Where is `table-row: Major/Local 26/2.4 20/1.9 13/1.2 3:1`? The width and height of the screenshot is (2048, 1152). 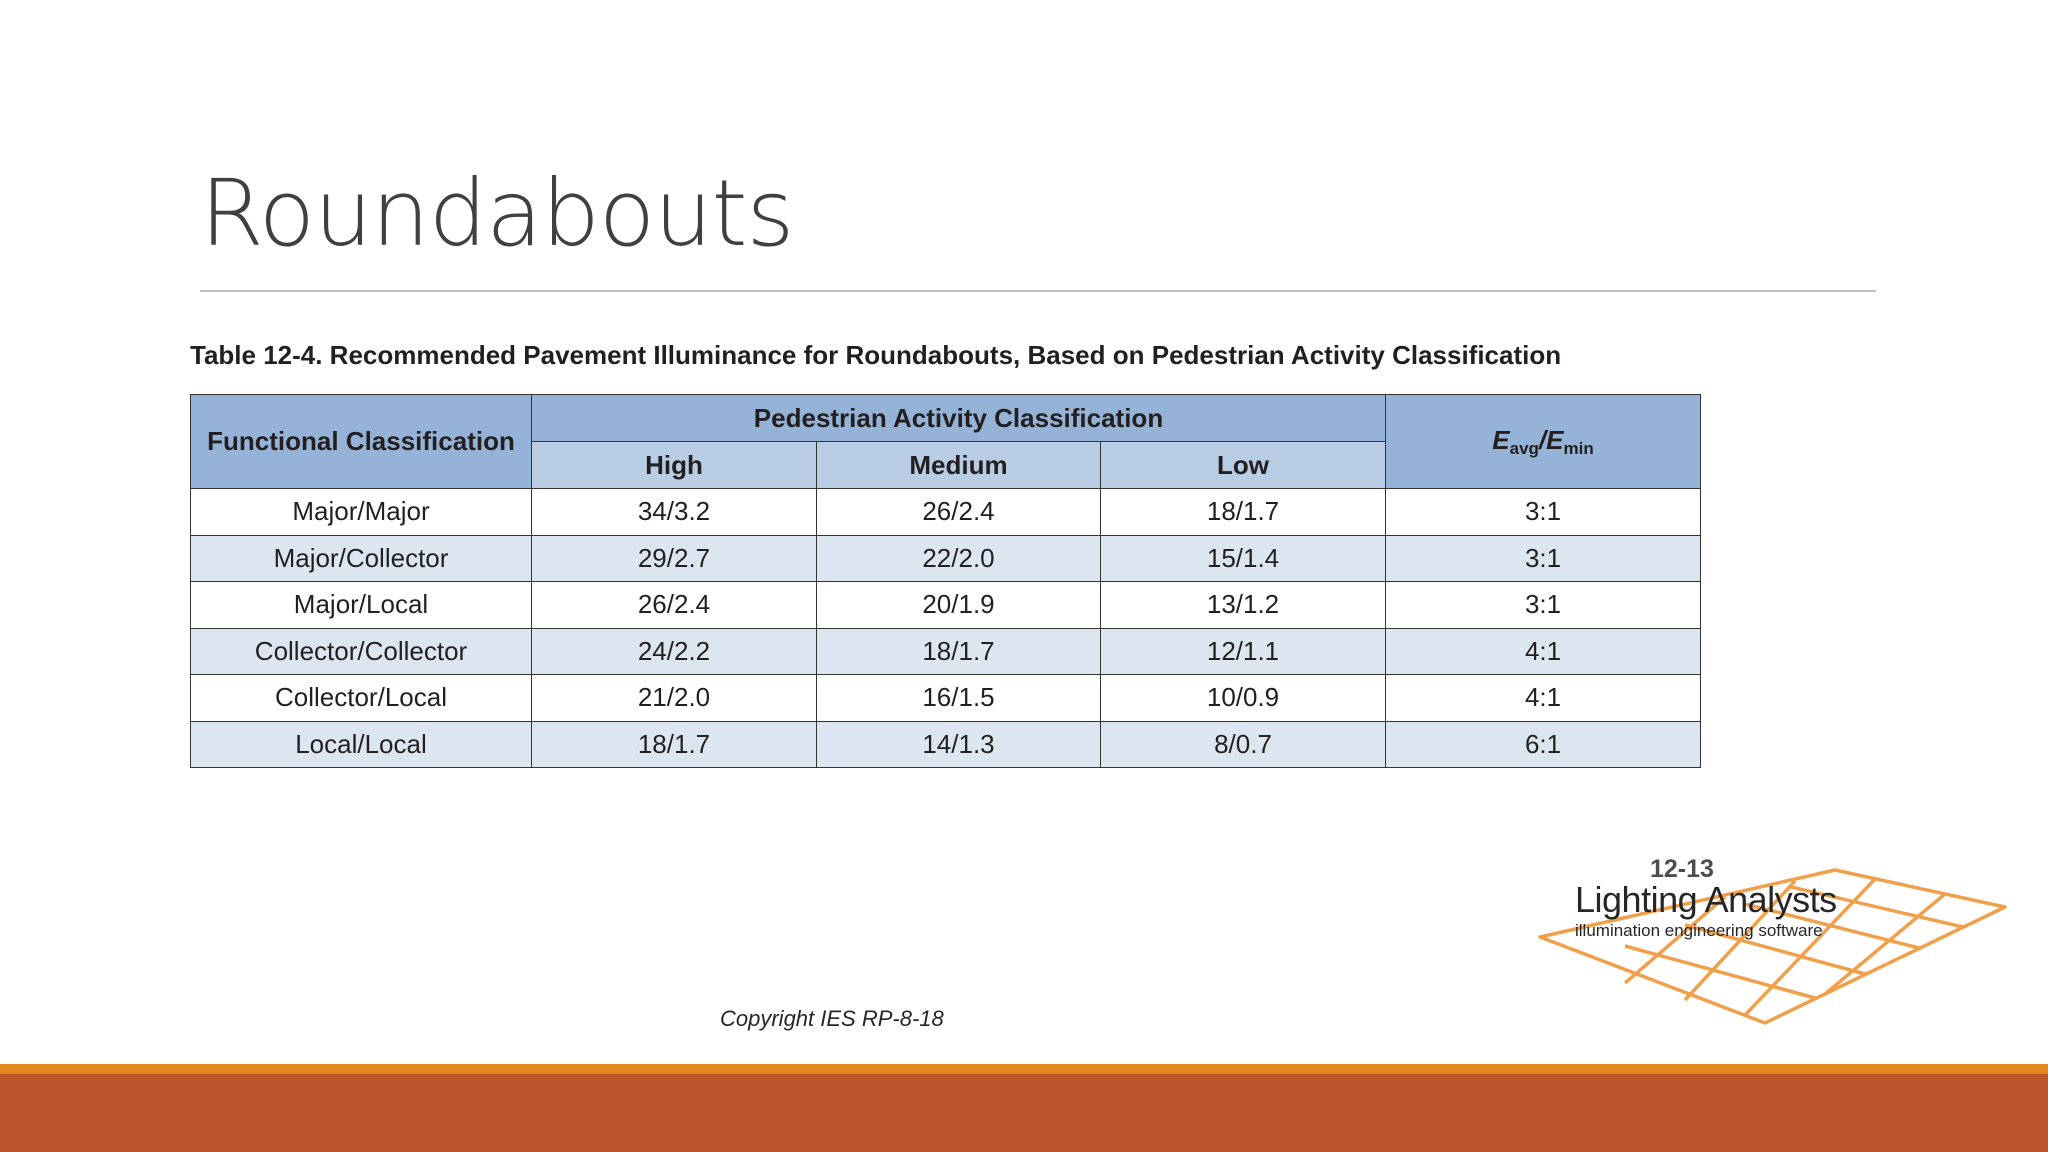
table-row: Major/Local 26/2.4 20/1.9 13/1.2 3:1 is located at coordinates (946, 605).